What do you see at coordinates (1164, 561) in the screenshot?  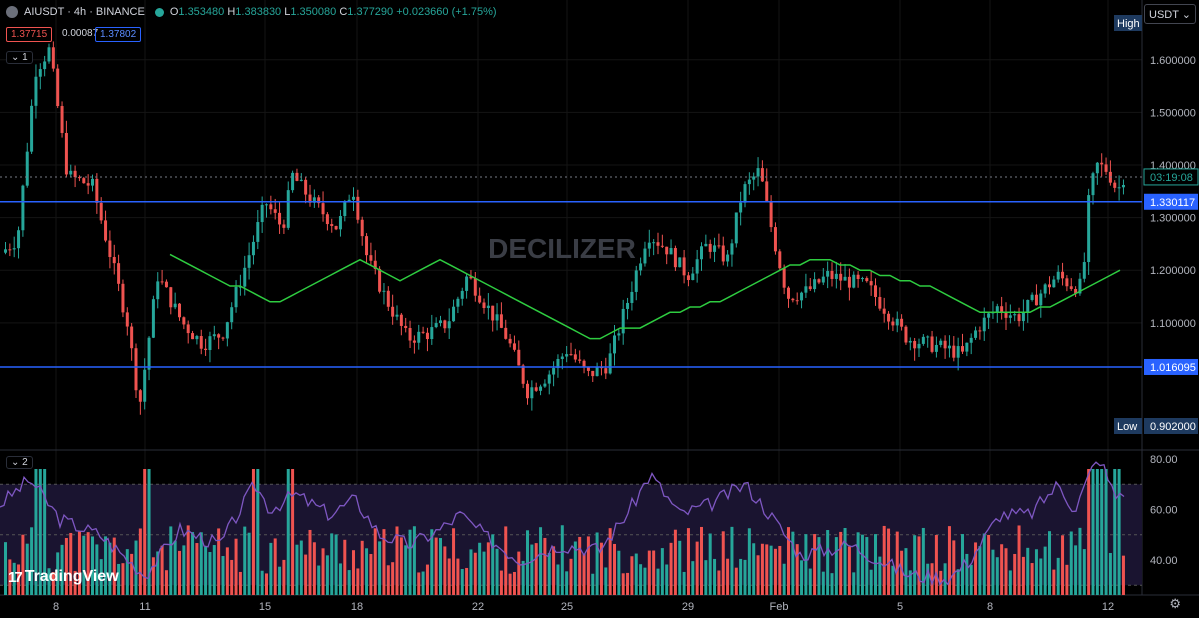 I see `rsi-tick-label: 40.00` at bounding box center [1164, 561].